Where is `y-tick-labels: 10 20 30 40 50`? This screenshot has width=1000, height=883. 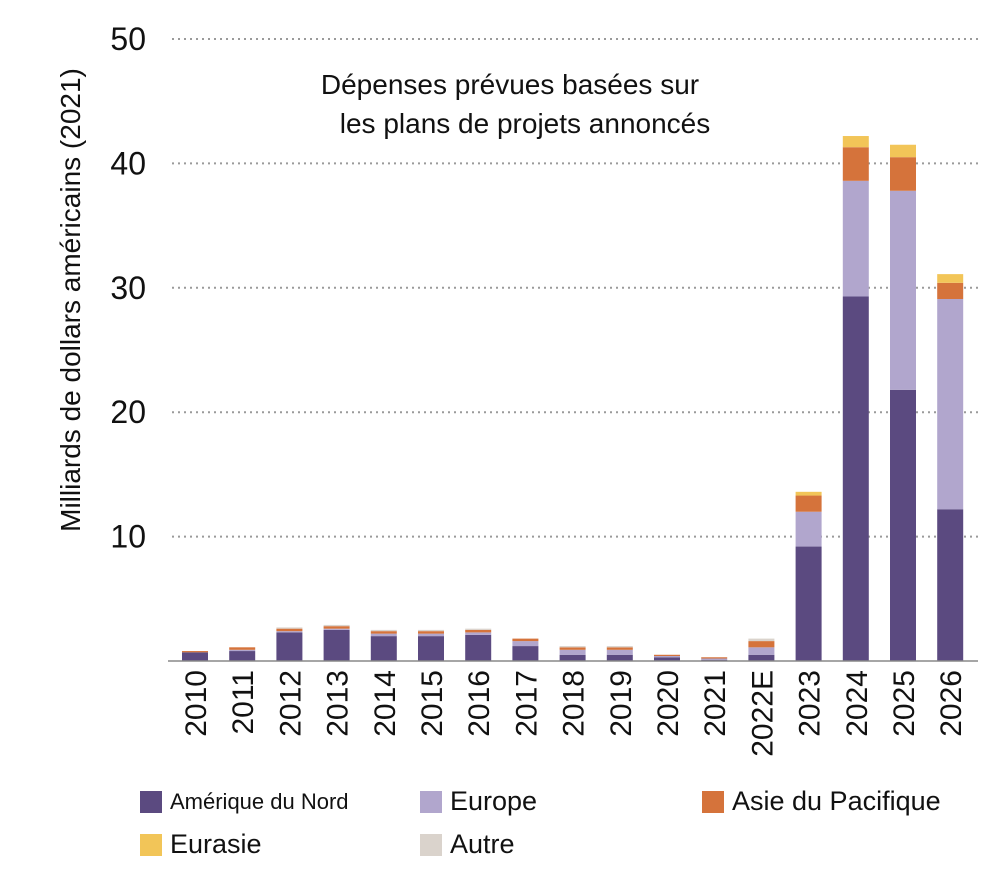
y-tick-labels: 10 20 30 40 50 is located at coordinates (128, 288).